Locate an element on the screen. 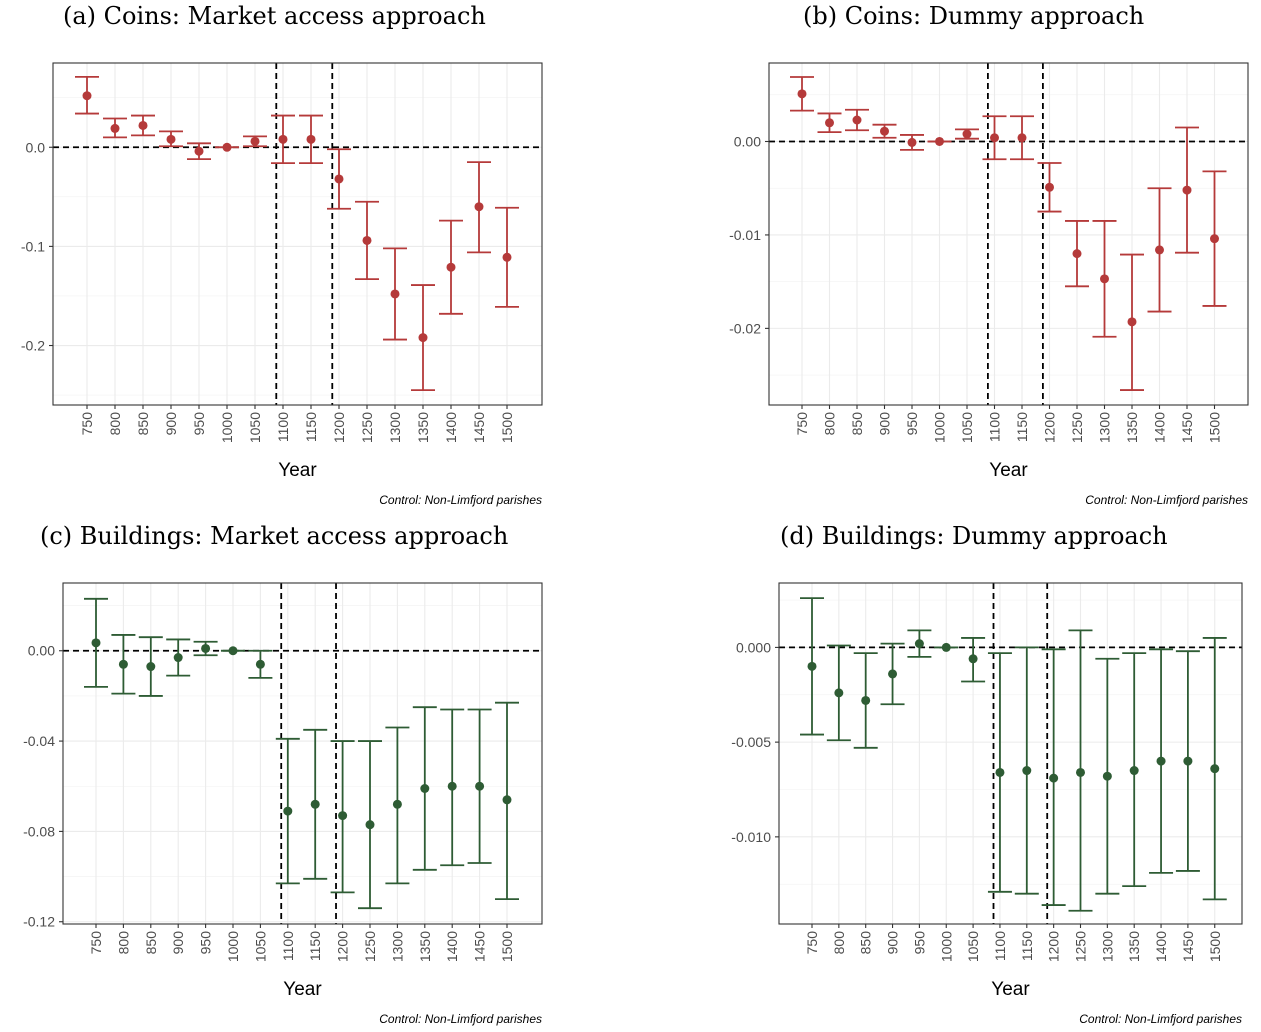 The height and width of the screenshot is (1032, 1261). y-tick-label: -0.010 is located at coordinates (751, 837).